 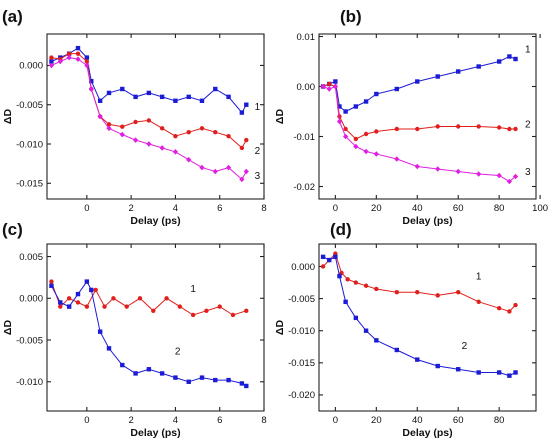 I want to click on y-tick-label: 0.01, so click(x=306, y=37).